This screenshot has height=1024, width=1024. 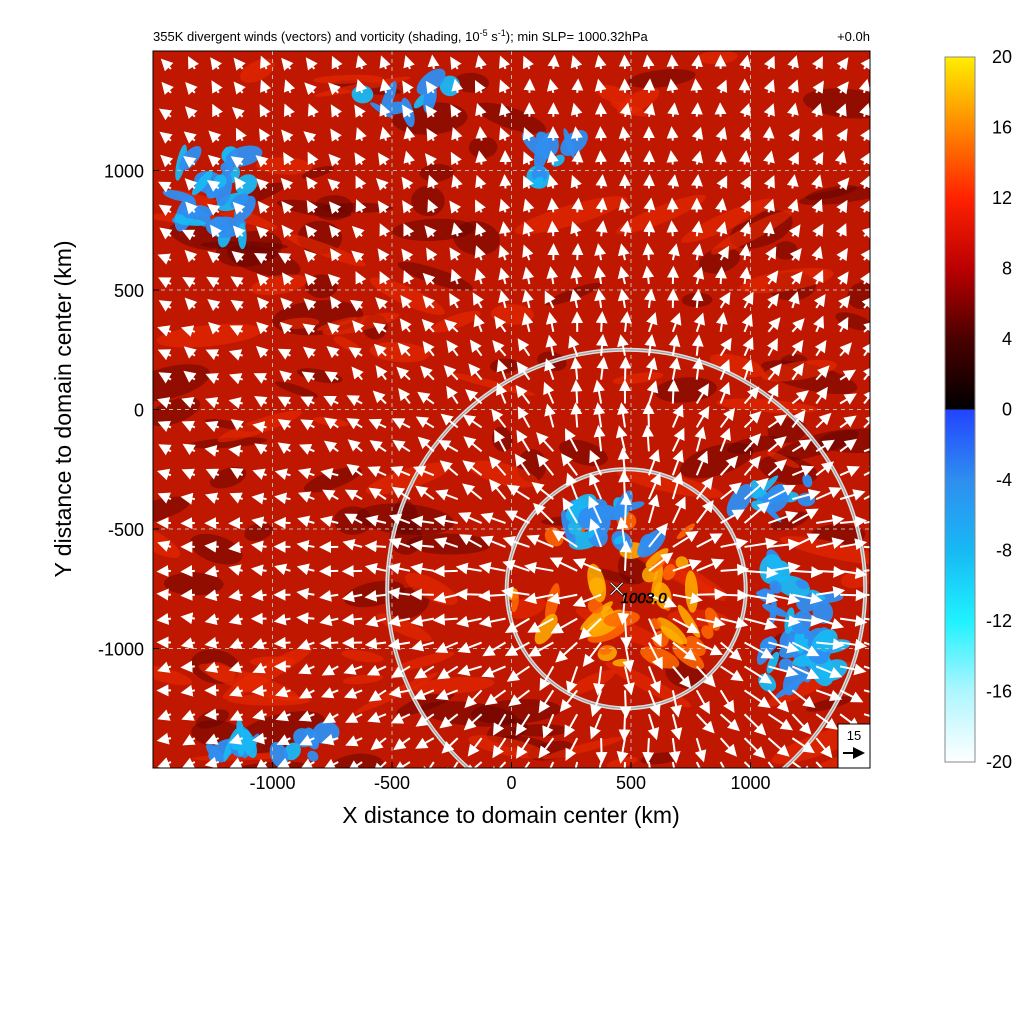 What do you see at coordinates (854, 746) in the screenshot?
I see `reference-vector-box: 15` at bounding box center [854, 746].